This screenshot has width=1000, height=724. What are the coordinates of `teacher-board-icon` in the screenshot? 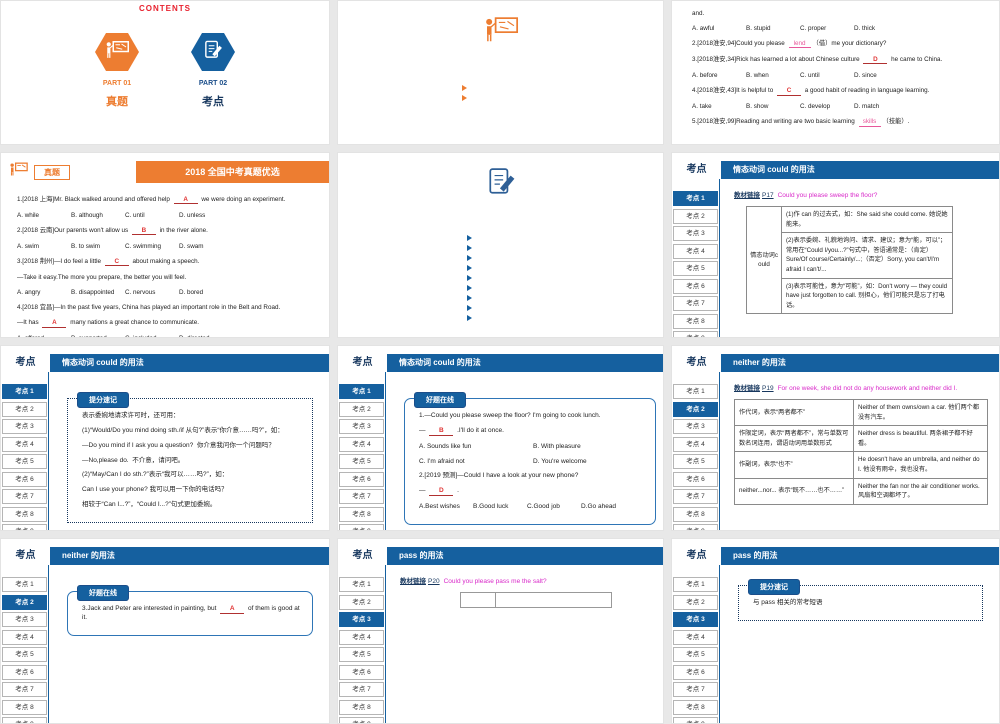 It's located at (117, 52).